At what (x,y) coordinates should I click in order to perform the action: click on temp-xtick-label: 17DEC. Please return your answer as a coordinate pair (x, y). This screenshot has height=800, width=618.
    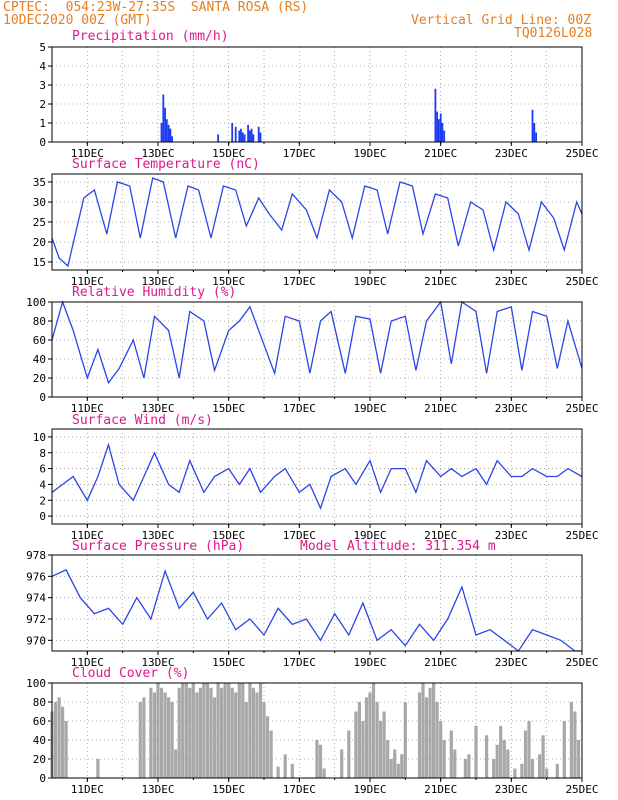
    Looking at the image, I should click on (299, 281).